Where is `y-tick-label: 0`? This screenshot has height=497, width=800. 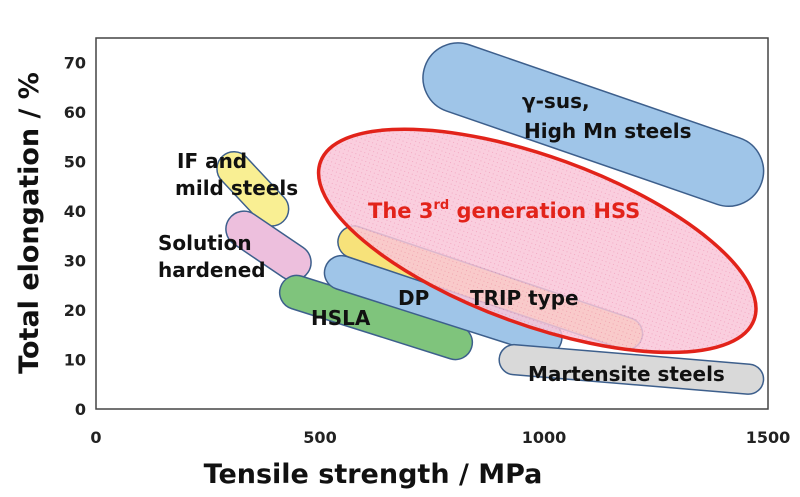
y-tick-label: 0 is located at coordinates (80, 409).